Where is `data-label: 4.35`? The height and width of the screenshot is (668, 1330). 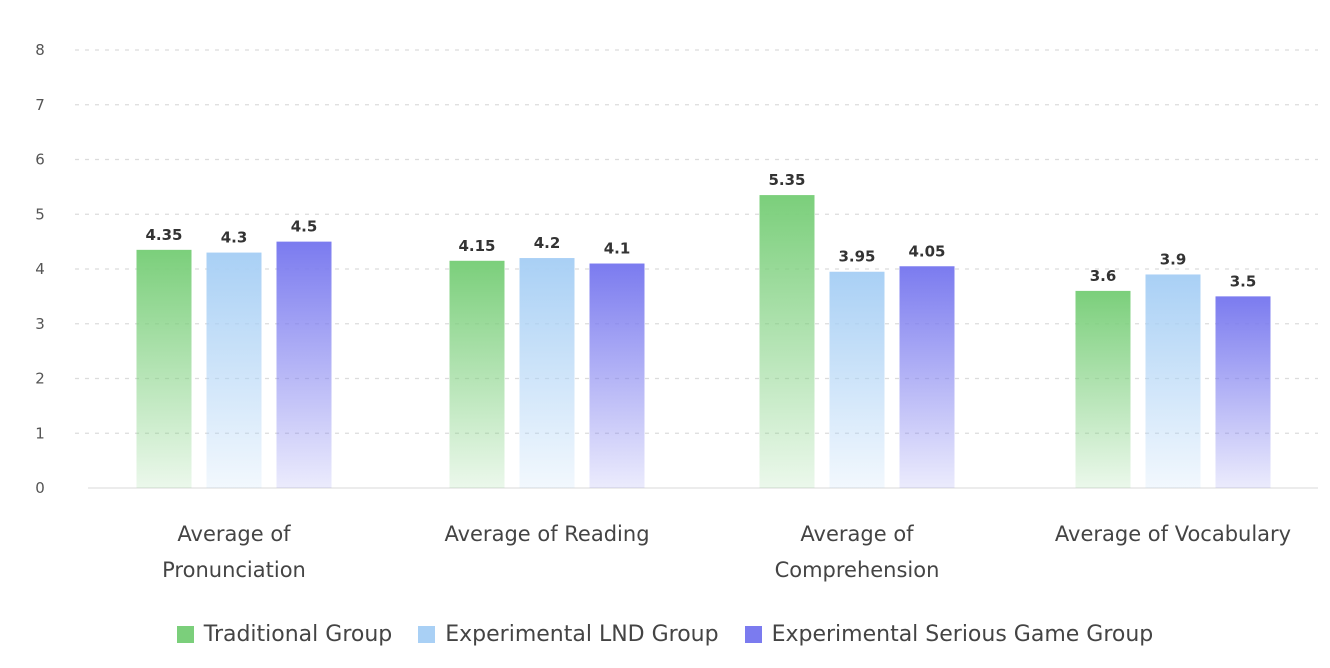
data-label: 4.35 is located at coordinates (163, 235).